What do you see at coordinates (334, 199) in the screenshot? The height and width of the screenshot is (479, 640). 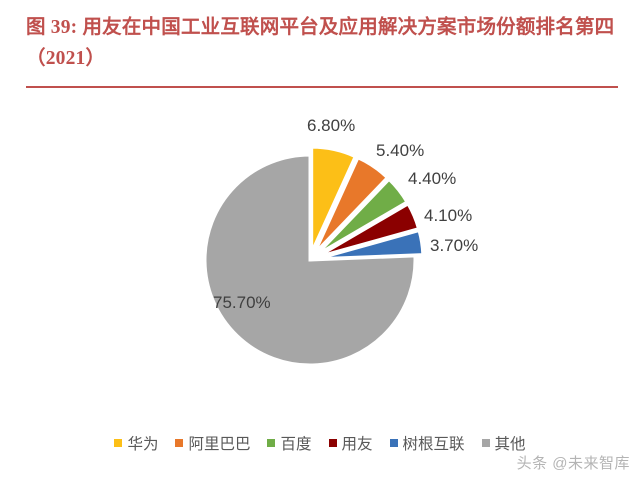 I see `pie-slice-huawei` at bounding box center [334, 199].